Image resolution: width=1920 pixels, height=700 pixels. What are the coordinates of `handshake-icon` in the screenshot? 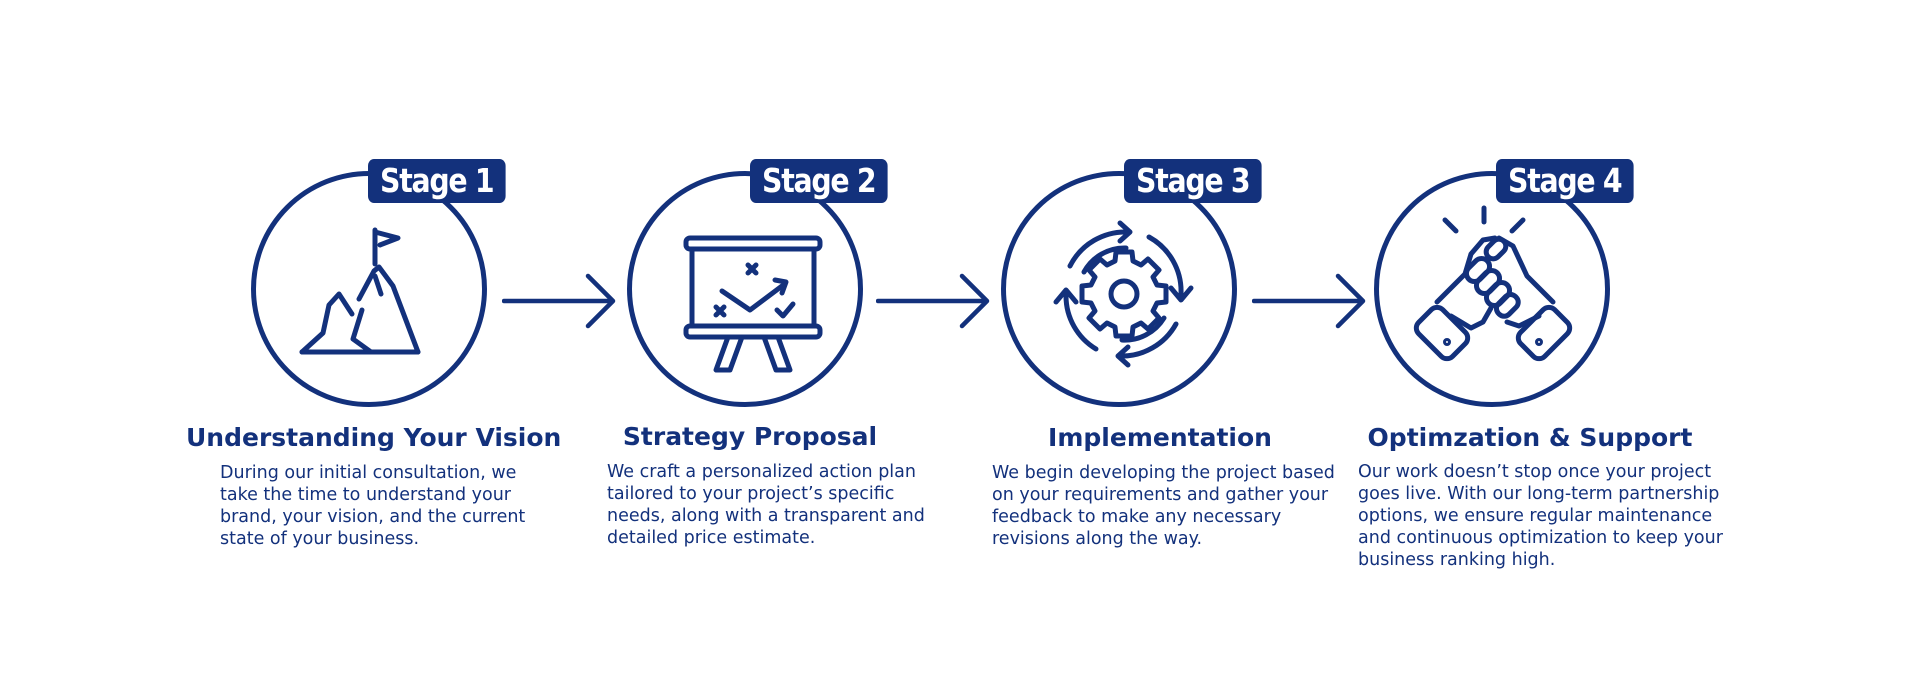 It's located at (1493, 283).